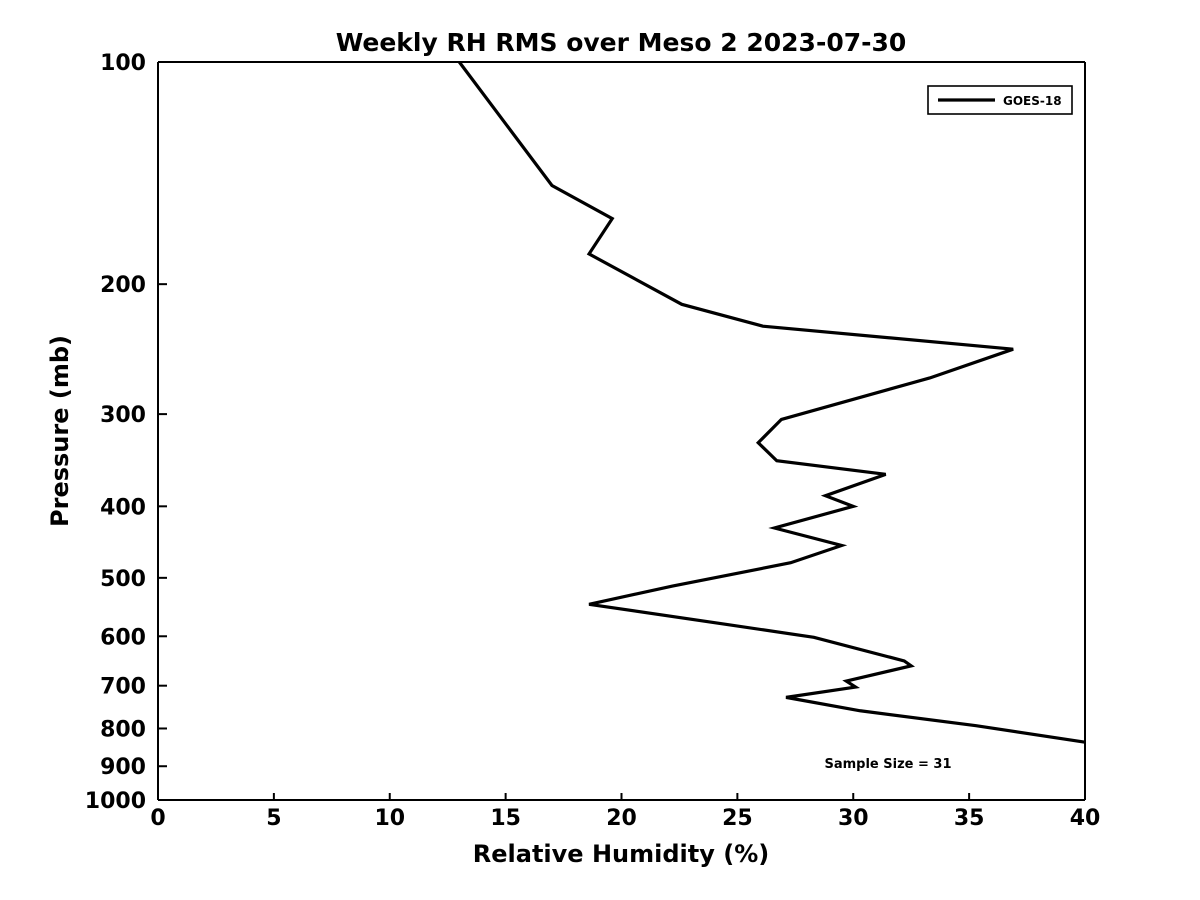 The height and width of the screenshot is (900, 1200). Describe the element at coordinates (621, 818) in the screenshot. I see `x-tick-label: 20` at that location.